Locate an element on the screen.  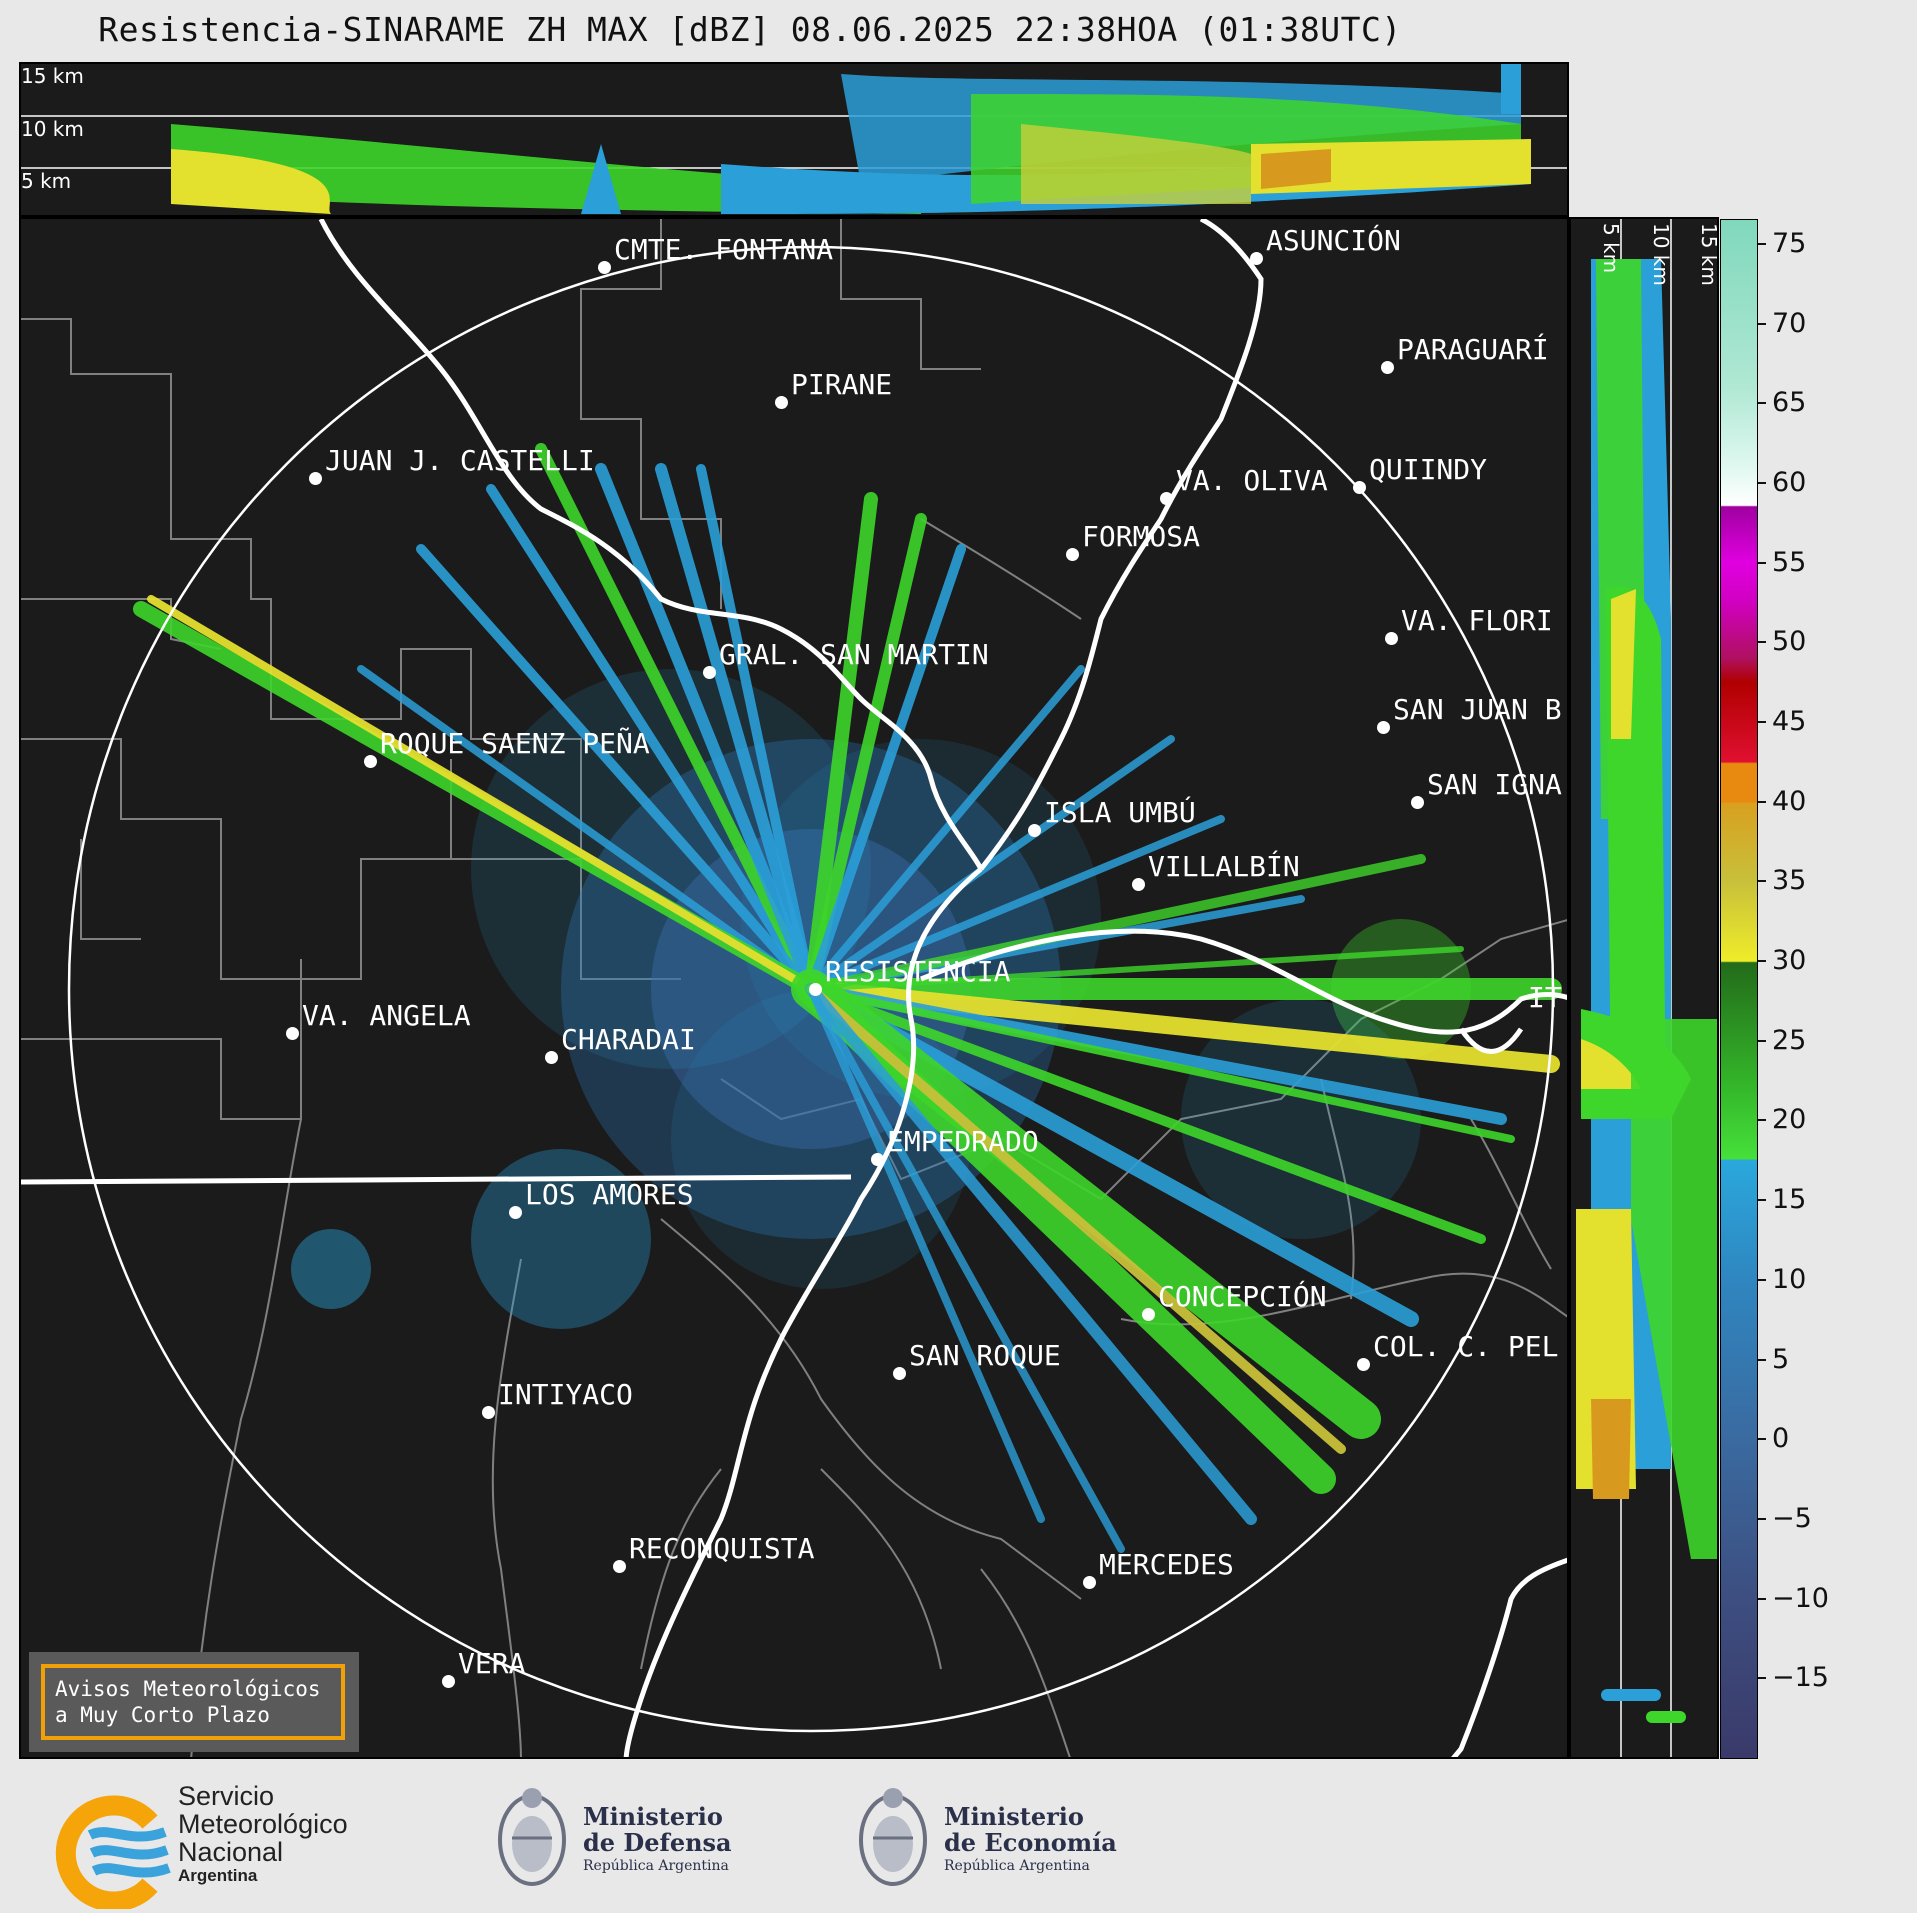
side-cross-section-echoes is located at coordinates (1646, 988).